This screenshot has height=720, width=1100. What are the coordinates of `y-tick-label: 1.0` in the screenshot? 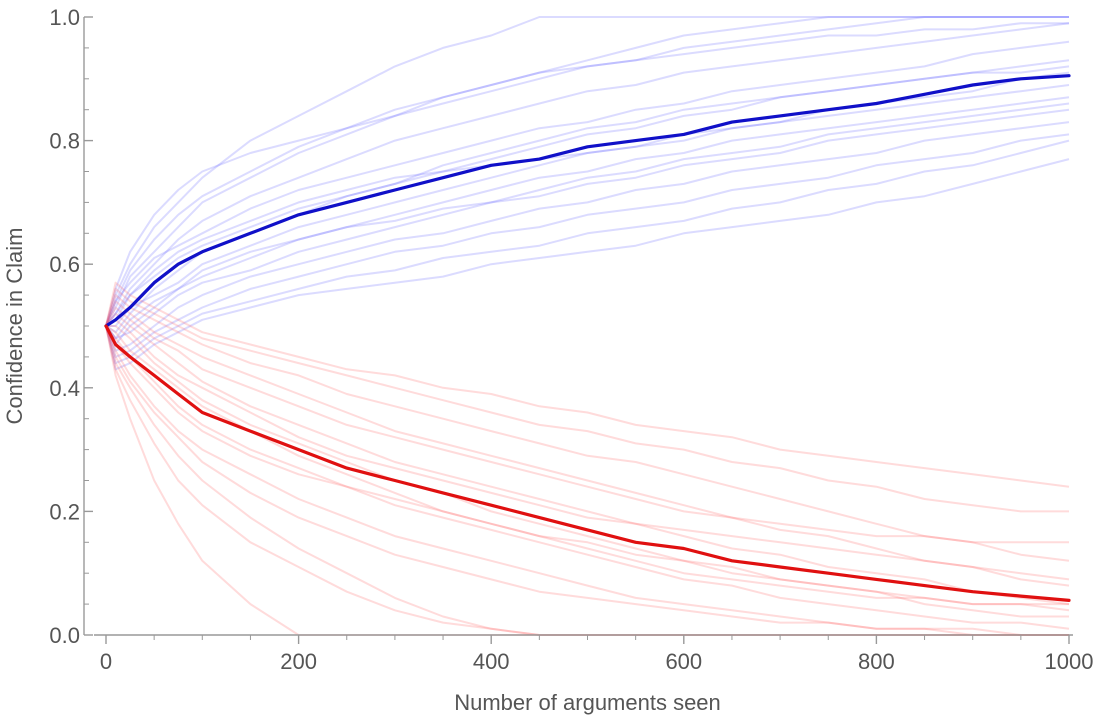 It's located at (64, 17).